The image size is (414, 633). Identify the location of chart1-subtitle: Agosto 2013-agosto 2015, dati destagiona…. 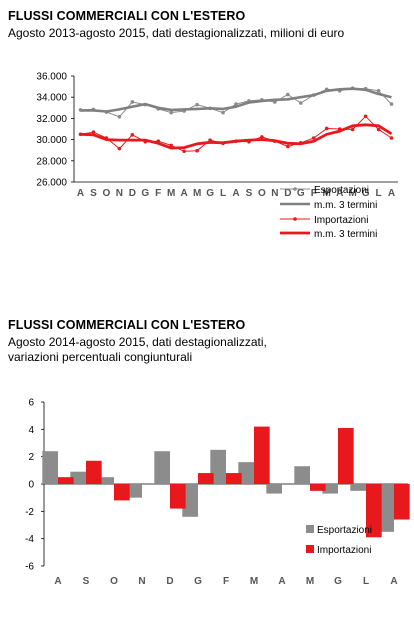
(176, 33).